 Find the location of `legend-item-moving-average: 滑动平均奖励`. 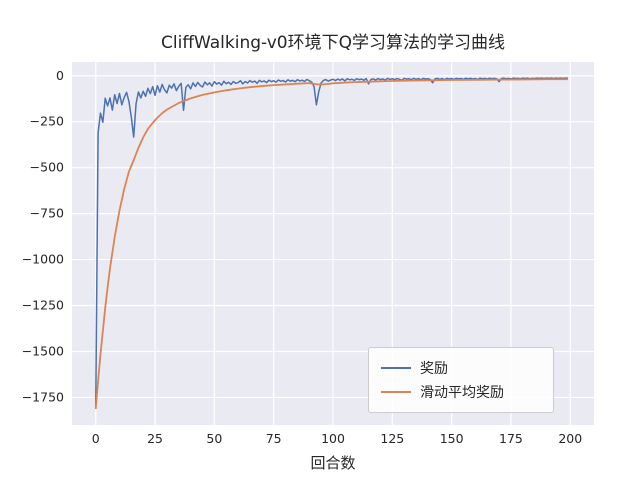

legend-item-moving-average: 滑动平均奖励 is located at coordinates (461, 392).